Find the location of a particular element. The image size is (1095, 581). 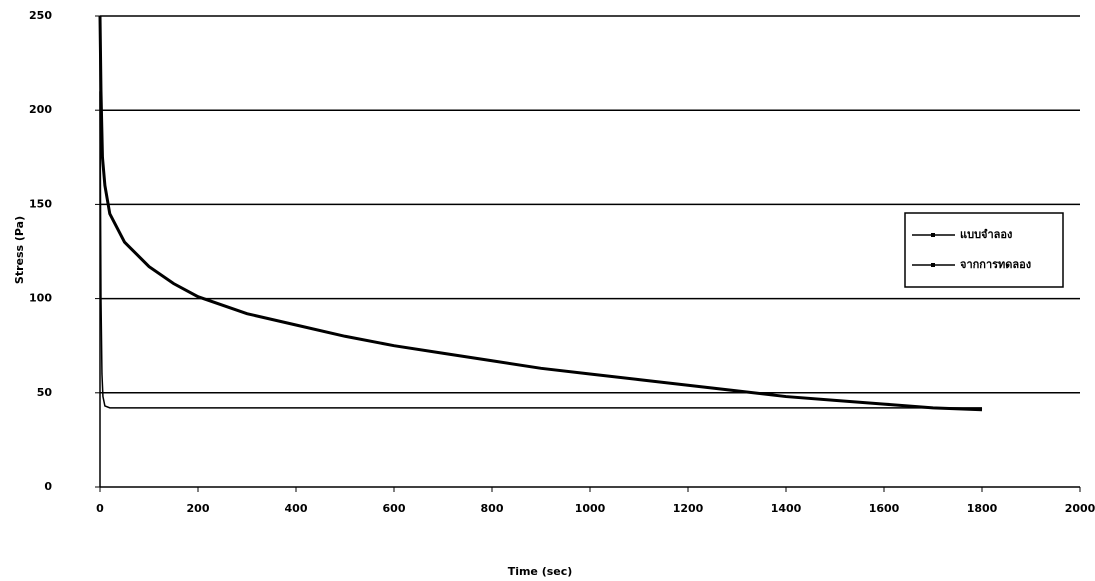

x-tick-label: 1600 is located at coordinates (884, 508).